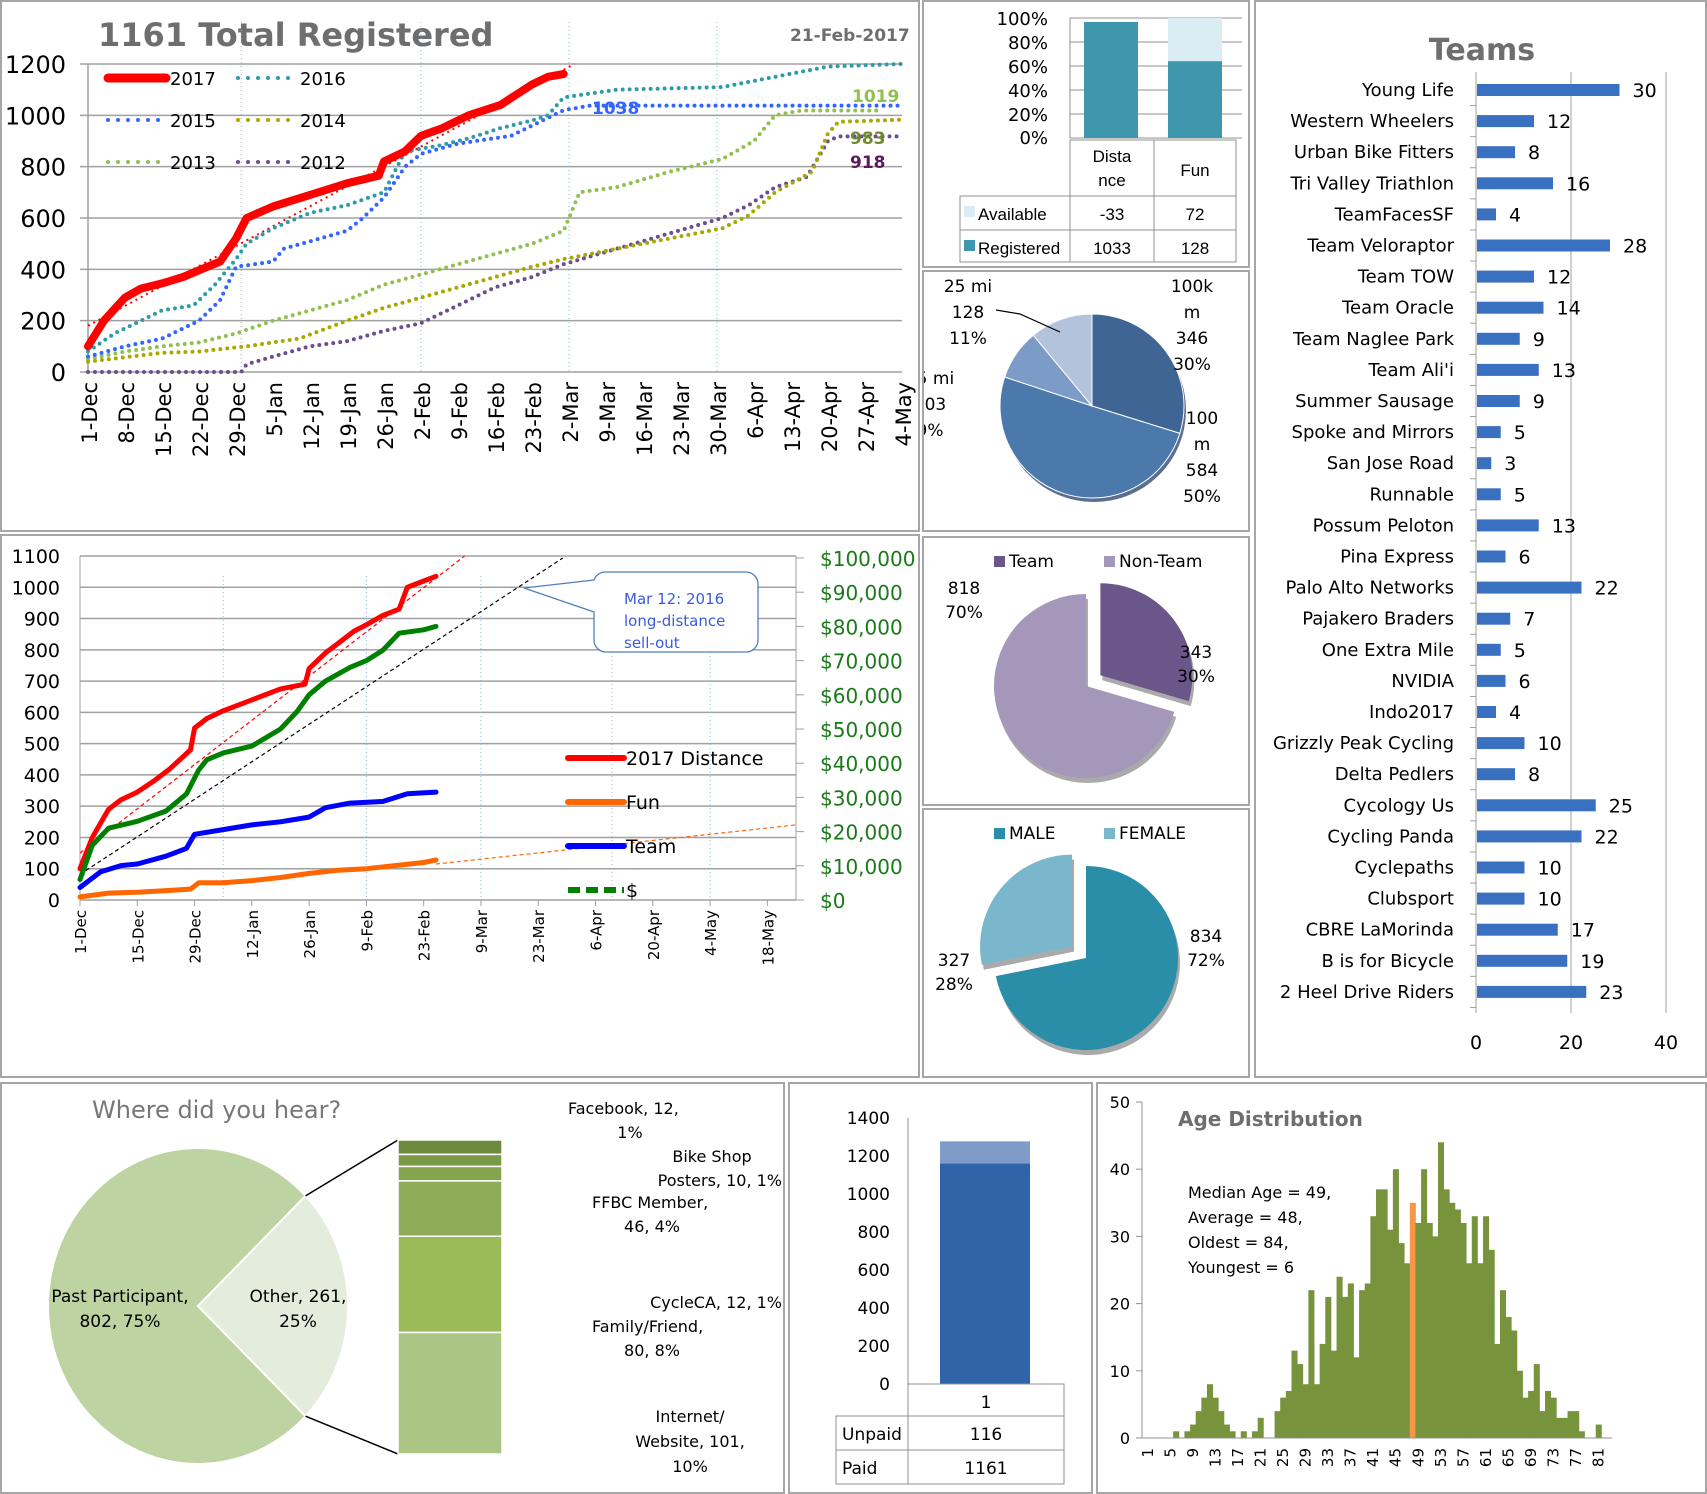  I want to click on legend-label: 2015, so click(193, 121).